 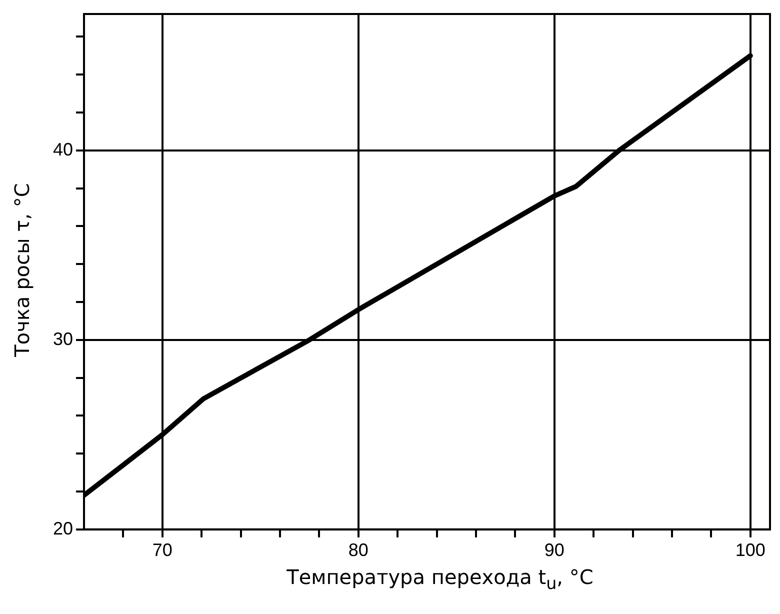 What do you see at coordinates (162, 550) in the screenshot?
I see `x-tick-label: 70` at bounding box center [162, 550].